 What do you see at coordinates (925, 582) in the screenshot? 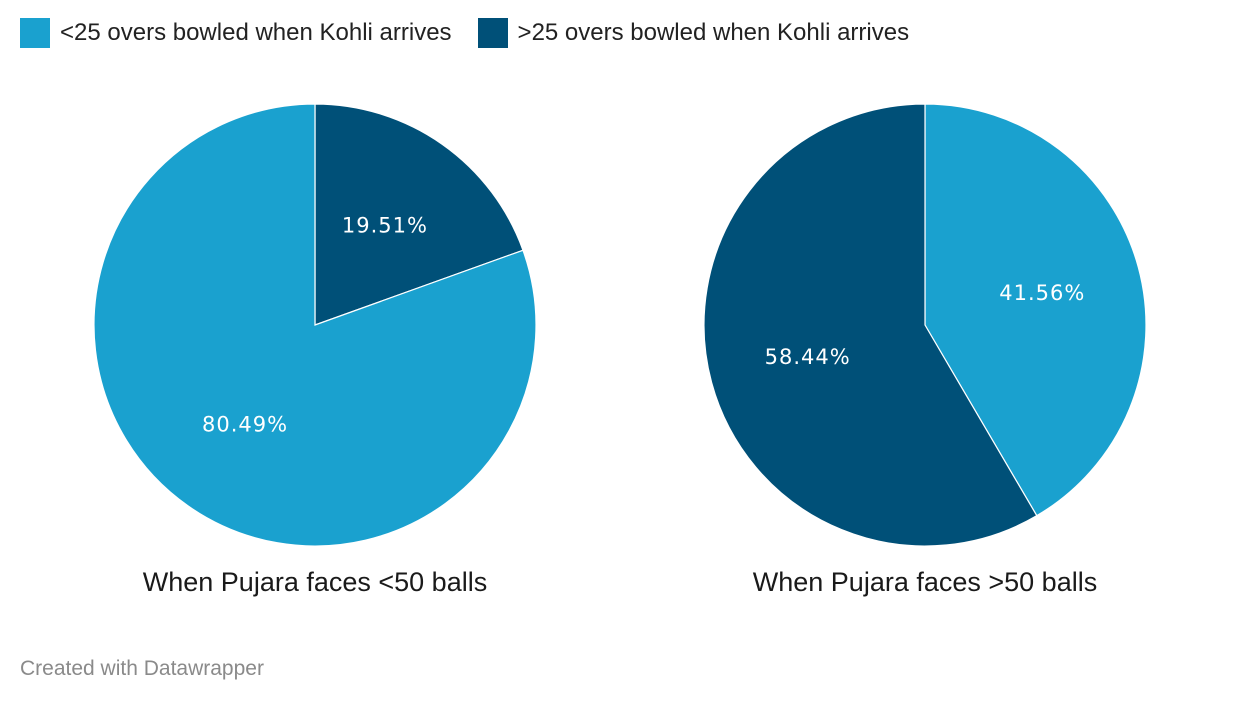
I see `pie-2-title: When Pujara faces >50 balls` at bounding box center [925, 582].